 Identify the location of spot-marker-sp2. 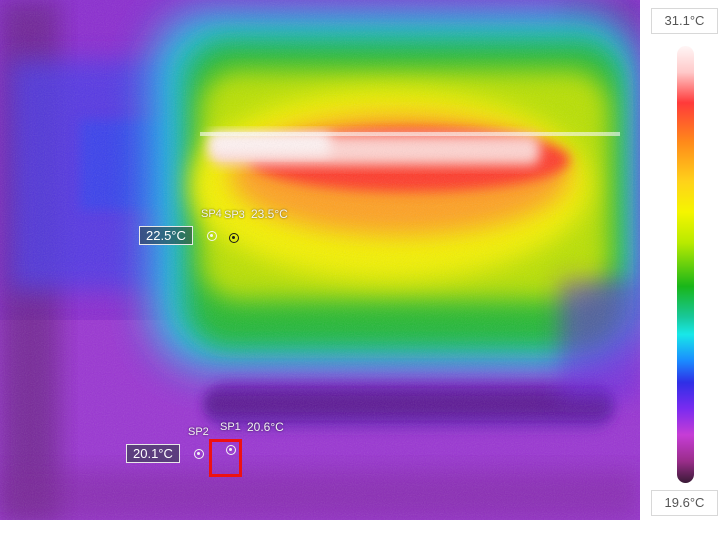
(199, 454).